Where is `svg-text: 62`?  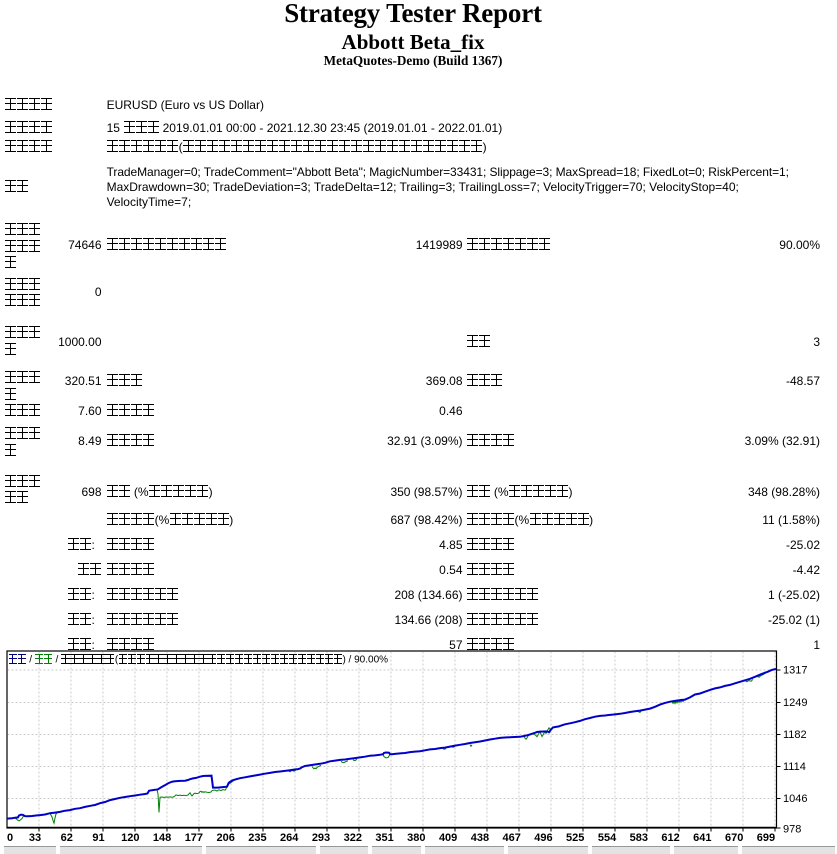 svg-text: 62 is located at coordinates (67, 838).